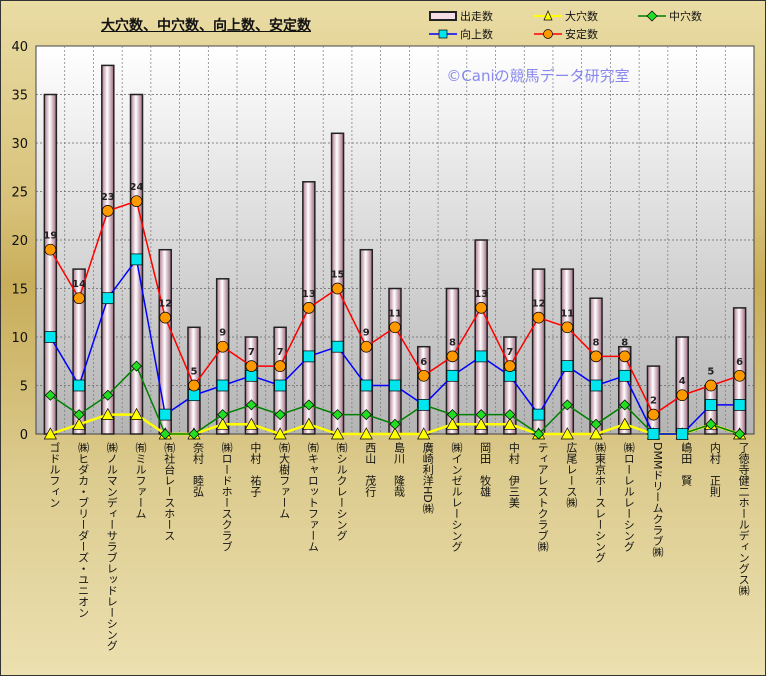 This screenshot has height=676, width=766. Describe the element at coordinates (50, 236) in the screenshot. I see `data-label: 19` at that location.